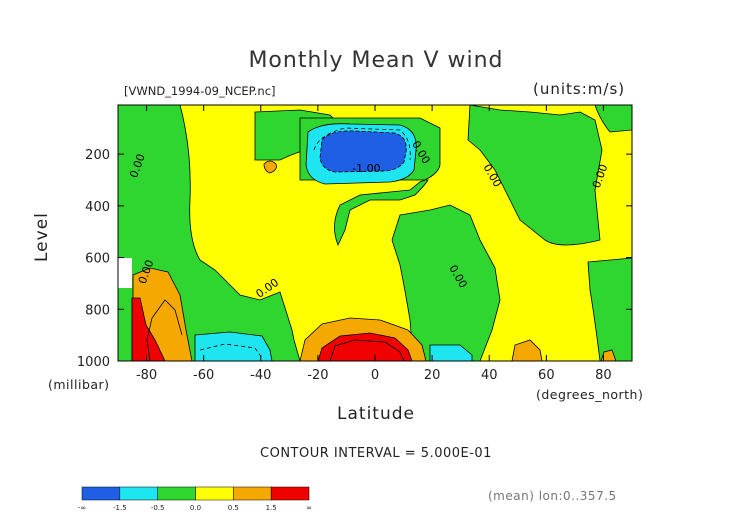  What do you see at coordinates (203, 375) in the screenshot?
I see `x-tick-label: -60` at bounding box center [203, 375].